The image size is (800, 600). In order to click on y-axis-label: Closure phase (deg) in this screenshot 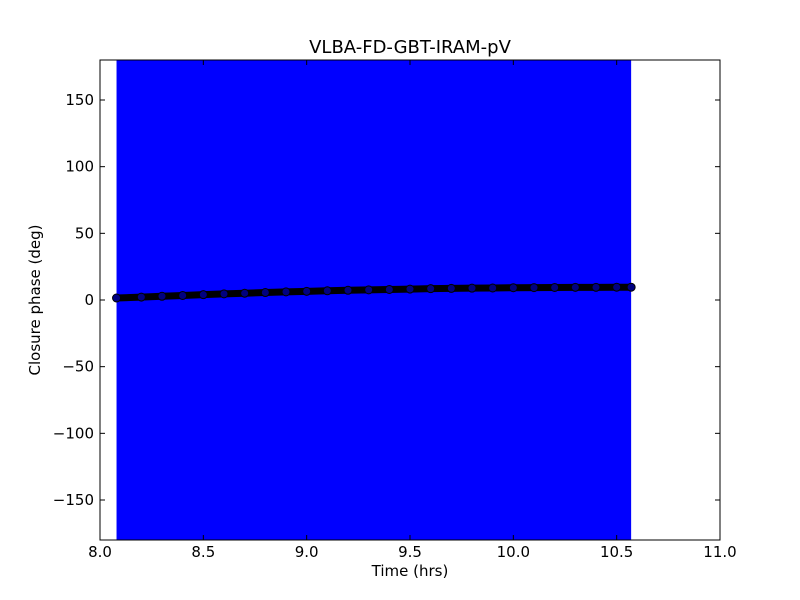, I will do `click(35, 300)`.